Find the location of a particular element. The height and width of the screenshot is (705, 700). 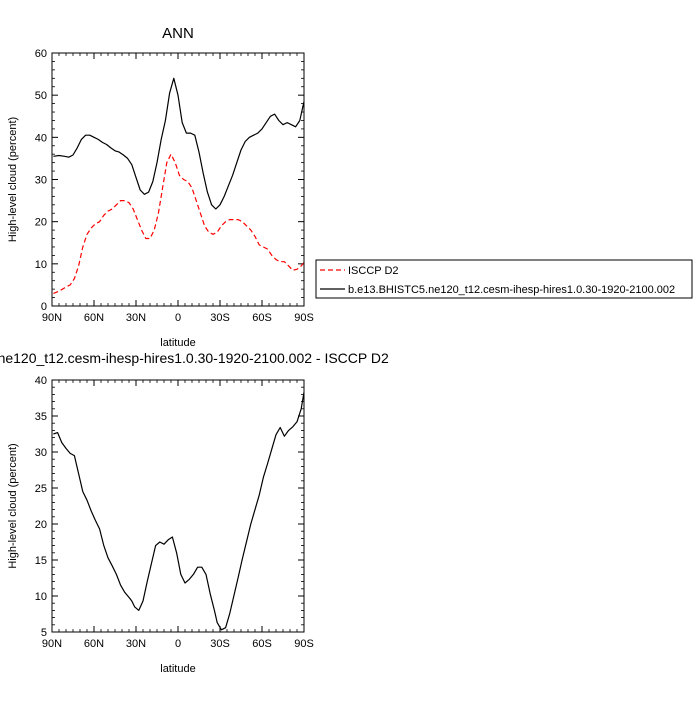

panel-1-x-tick-label: 60S is located at coordinates (262, 318).